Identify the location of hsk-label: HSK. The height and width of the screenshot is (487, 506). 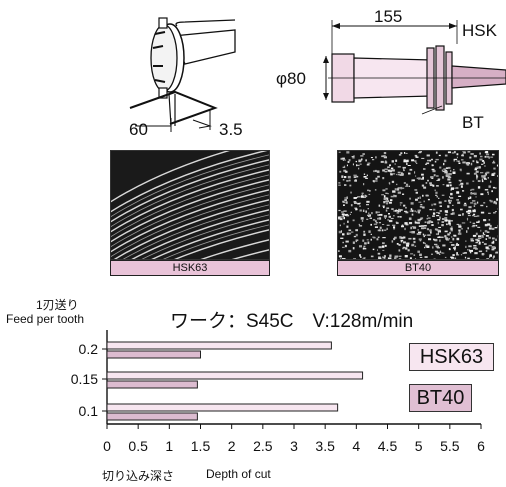
(480, 30).